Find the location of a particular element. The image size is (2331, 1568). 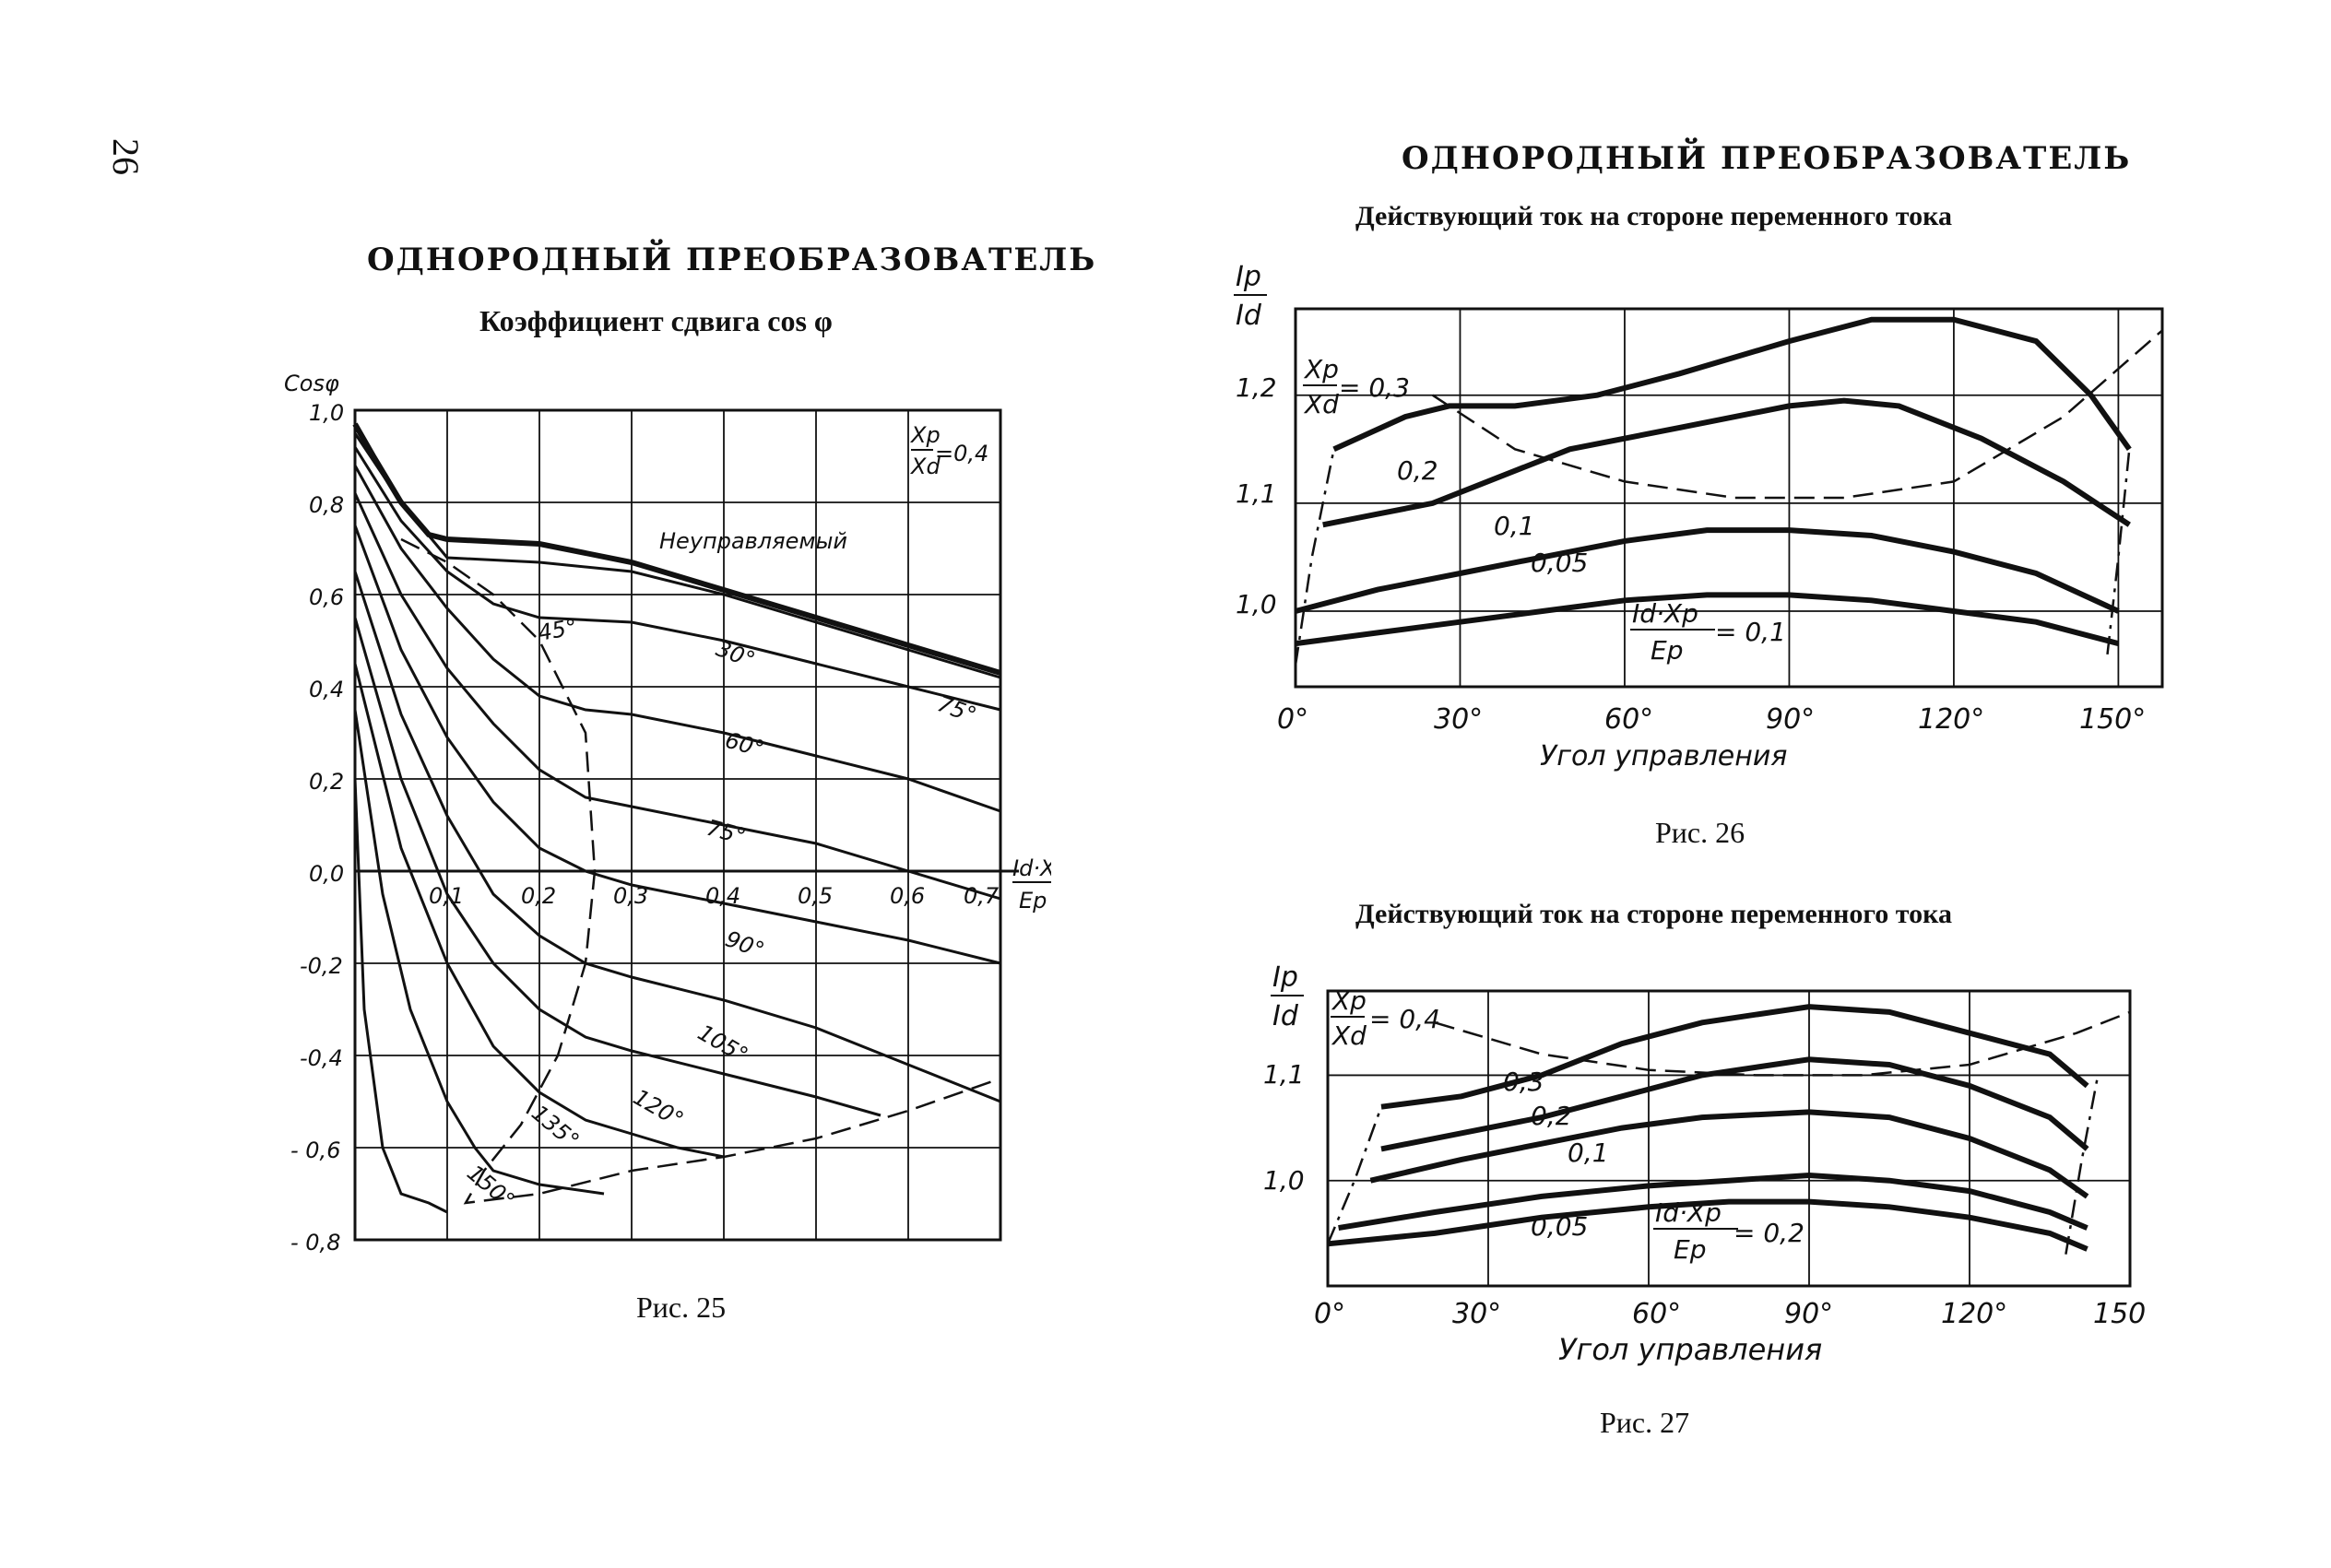

right-caption-2: Рис. 27 is located at coordinates (1645, 1422).